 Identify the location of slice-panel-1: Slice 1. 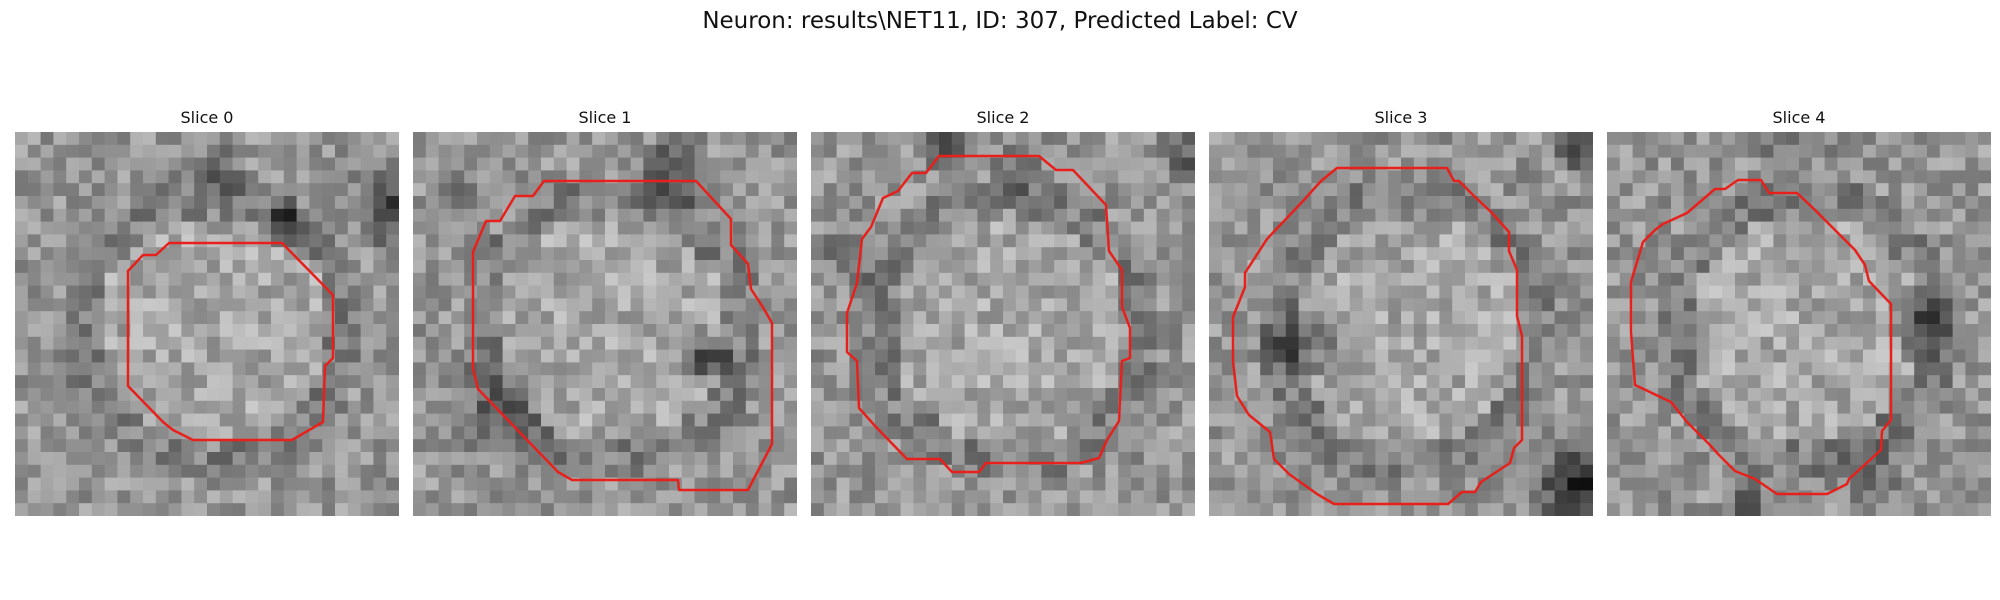
(605, 312).